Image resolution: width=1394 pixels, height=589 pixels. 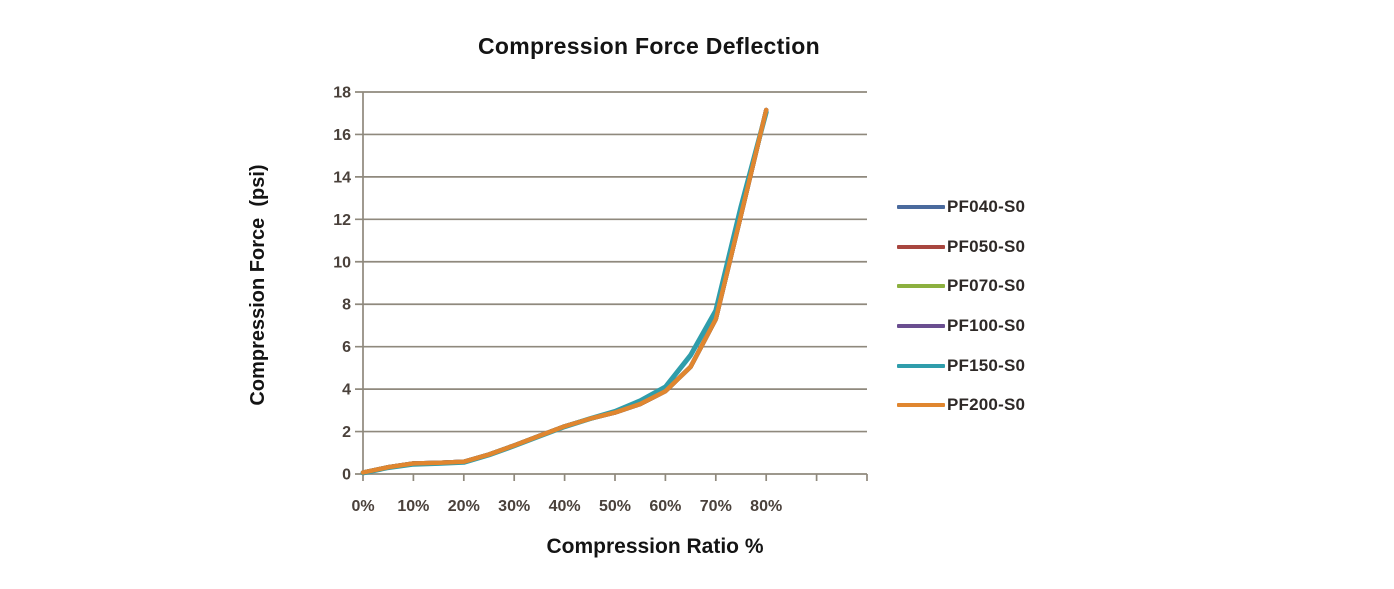 I want to click on legend-item-pf040-s0: PF040-S0, so click(x=961, y=207).